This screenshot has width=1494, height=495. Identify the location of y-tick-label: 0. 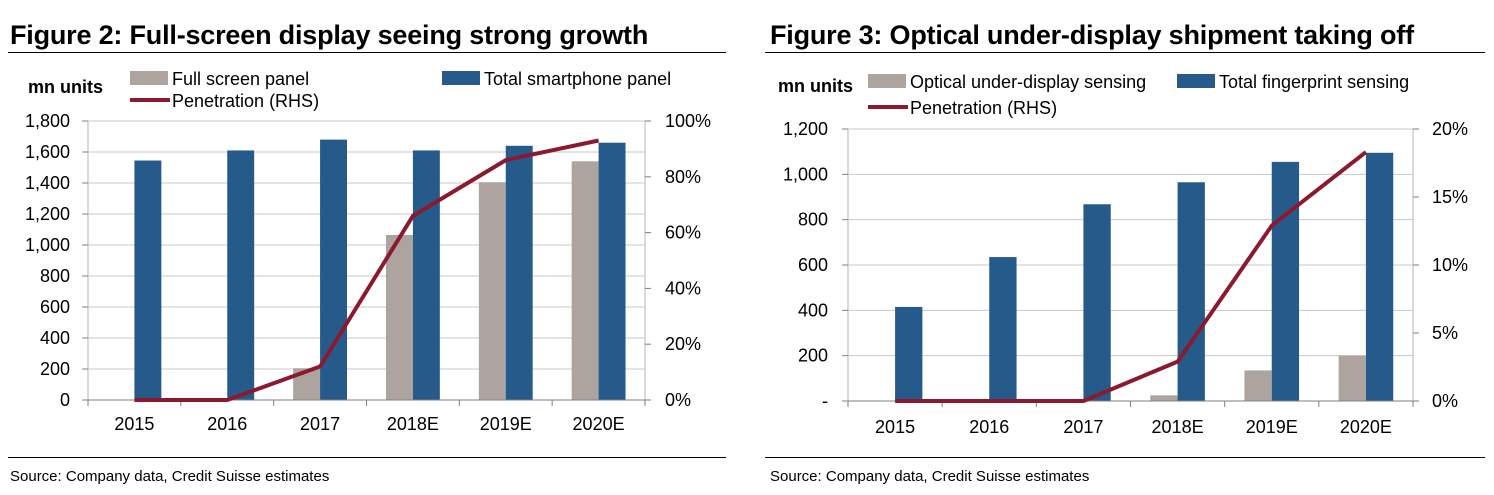
(65, 400).